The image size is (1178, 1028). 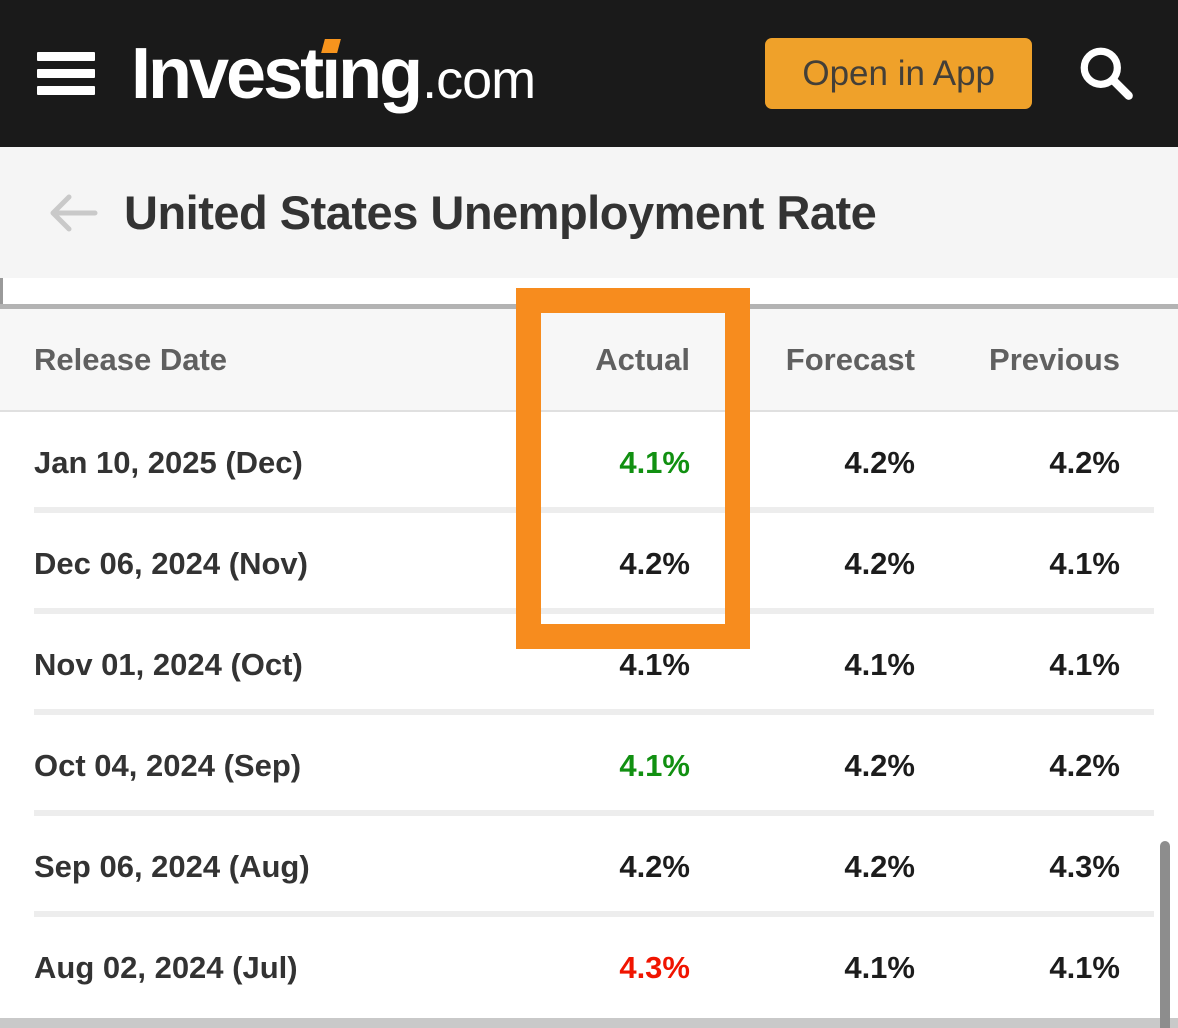 I want to click on table-top-strip, so click(x=589, y=291).